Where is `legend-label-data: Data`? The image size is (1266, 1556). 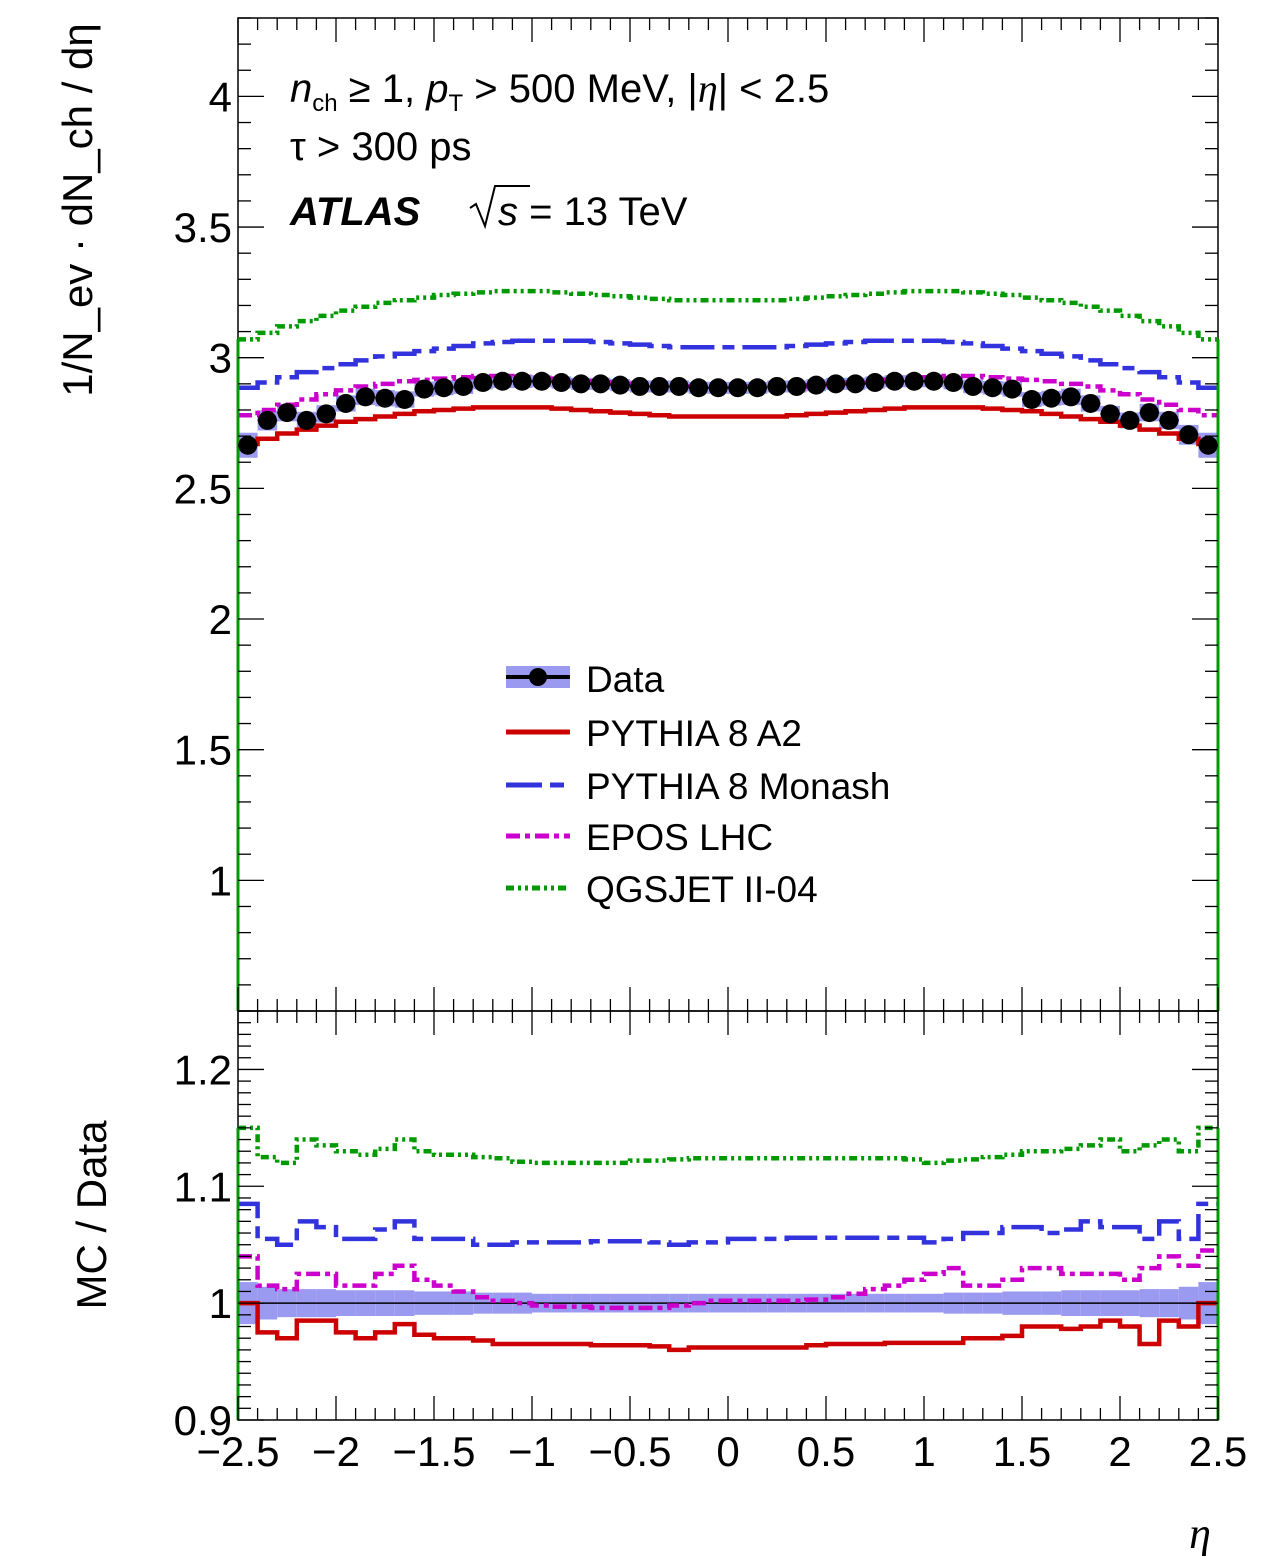
legend-label-data: Data is located at coordinates (625, 679).